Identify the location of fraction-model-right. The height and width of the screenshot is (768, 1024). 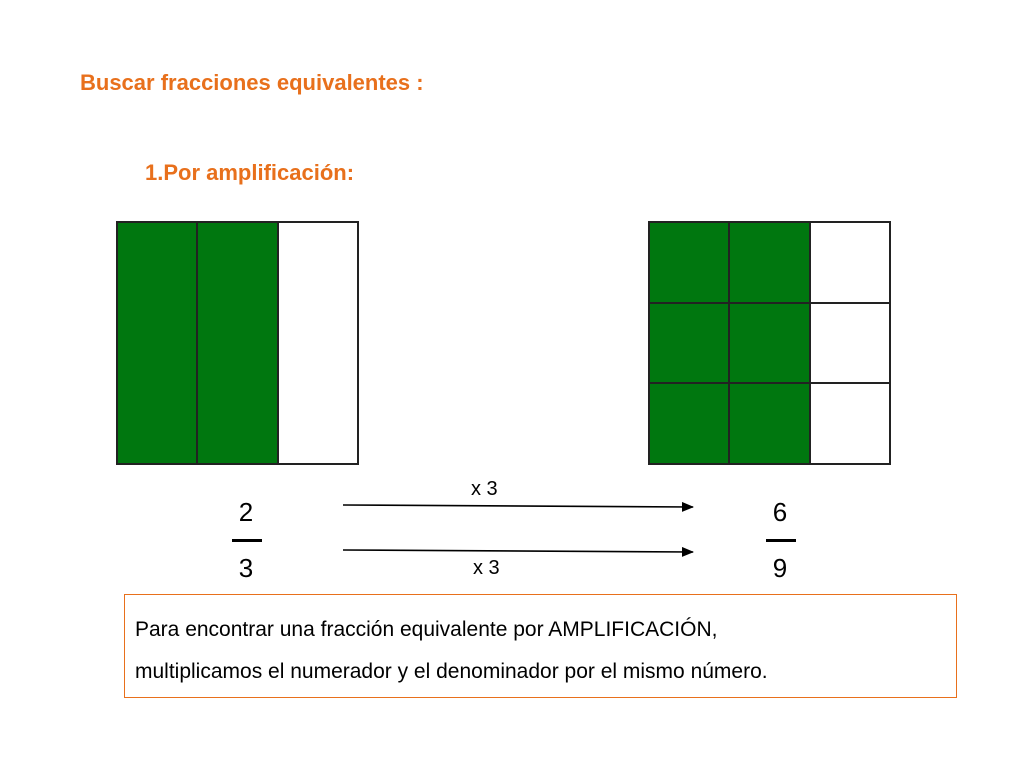
(769, 343).